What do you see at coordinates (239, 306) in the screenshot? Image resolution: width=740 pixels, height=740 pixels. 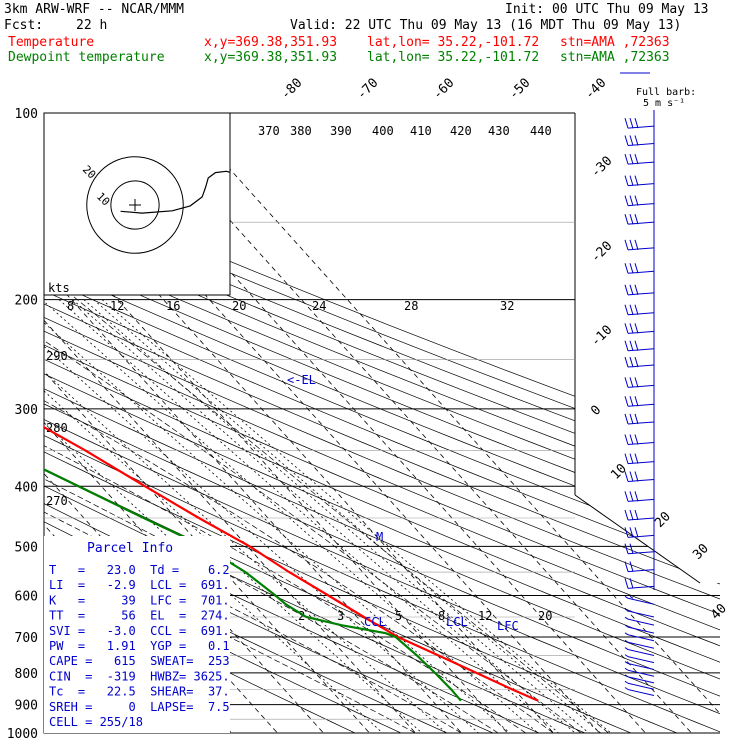 I see `mixing-ratio-label: 20` at bounding box center [239, 306].